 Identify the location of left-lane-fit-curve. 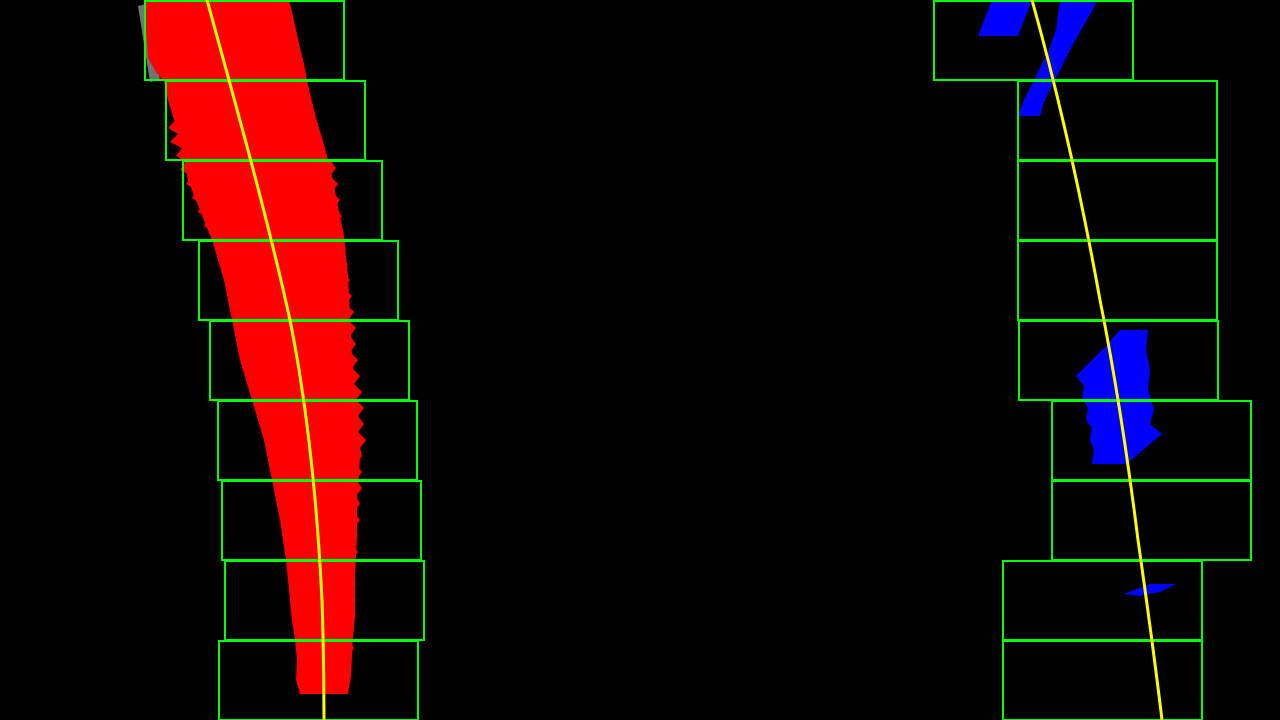
(265, 360).